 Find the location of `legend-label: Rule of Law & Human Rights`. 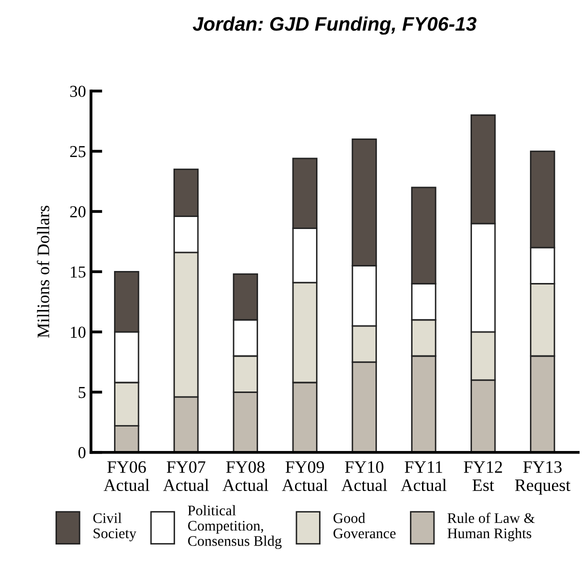

legend-label: Rule of Law & Human Rights is located at coordinates (491, 527).